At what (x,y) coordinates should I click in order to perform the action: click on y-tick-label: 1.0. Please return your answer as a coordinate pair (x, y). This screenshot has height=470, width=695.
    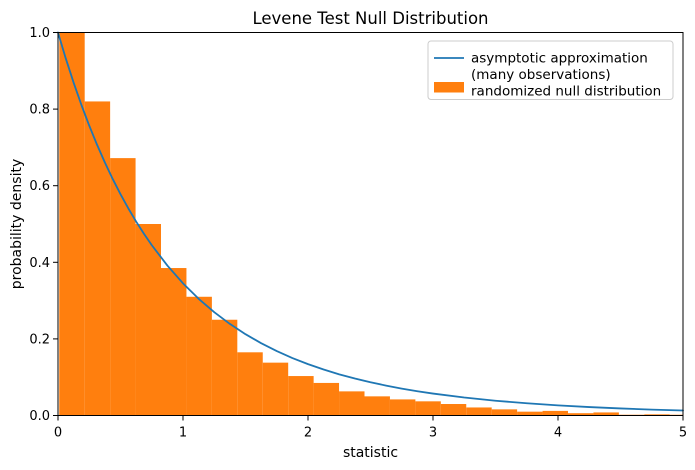
    Looking at the image, I should click on (39, 33).